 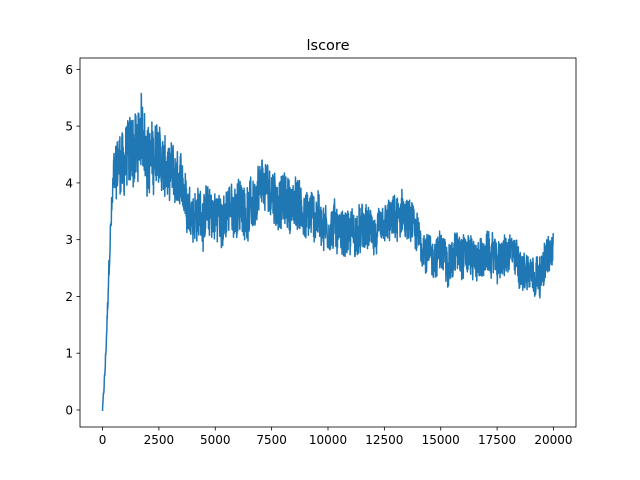 What do you see at coordinates (69, 240) in the screenshot?
I see `y-tick-label: 3` at bounding box center [69, 240].